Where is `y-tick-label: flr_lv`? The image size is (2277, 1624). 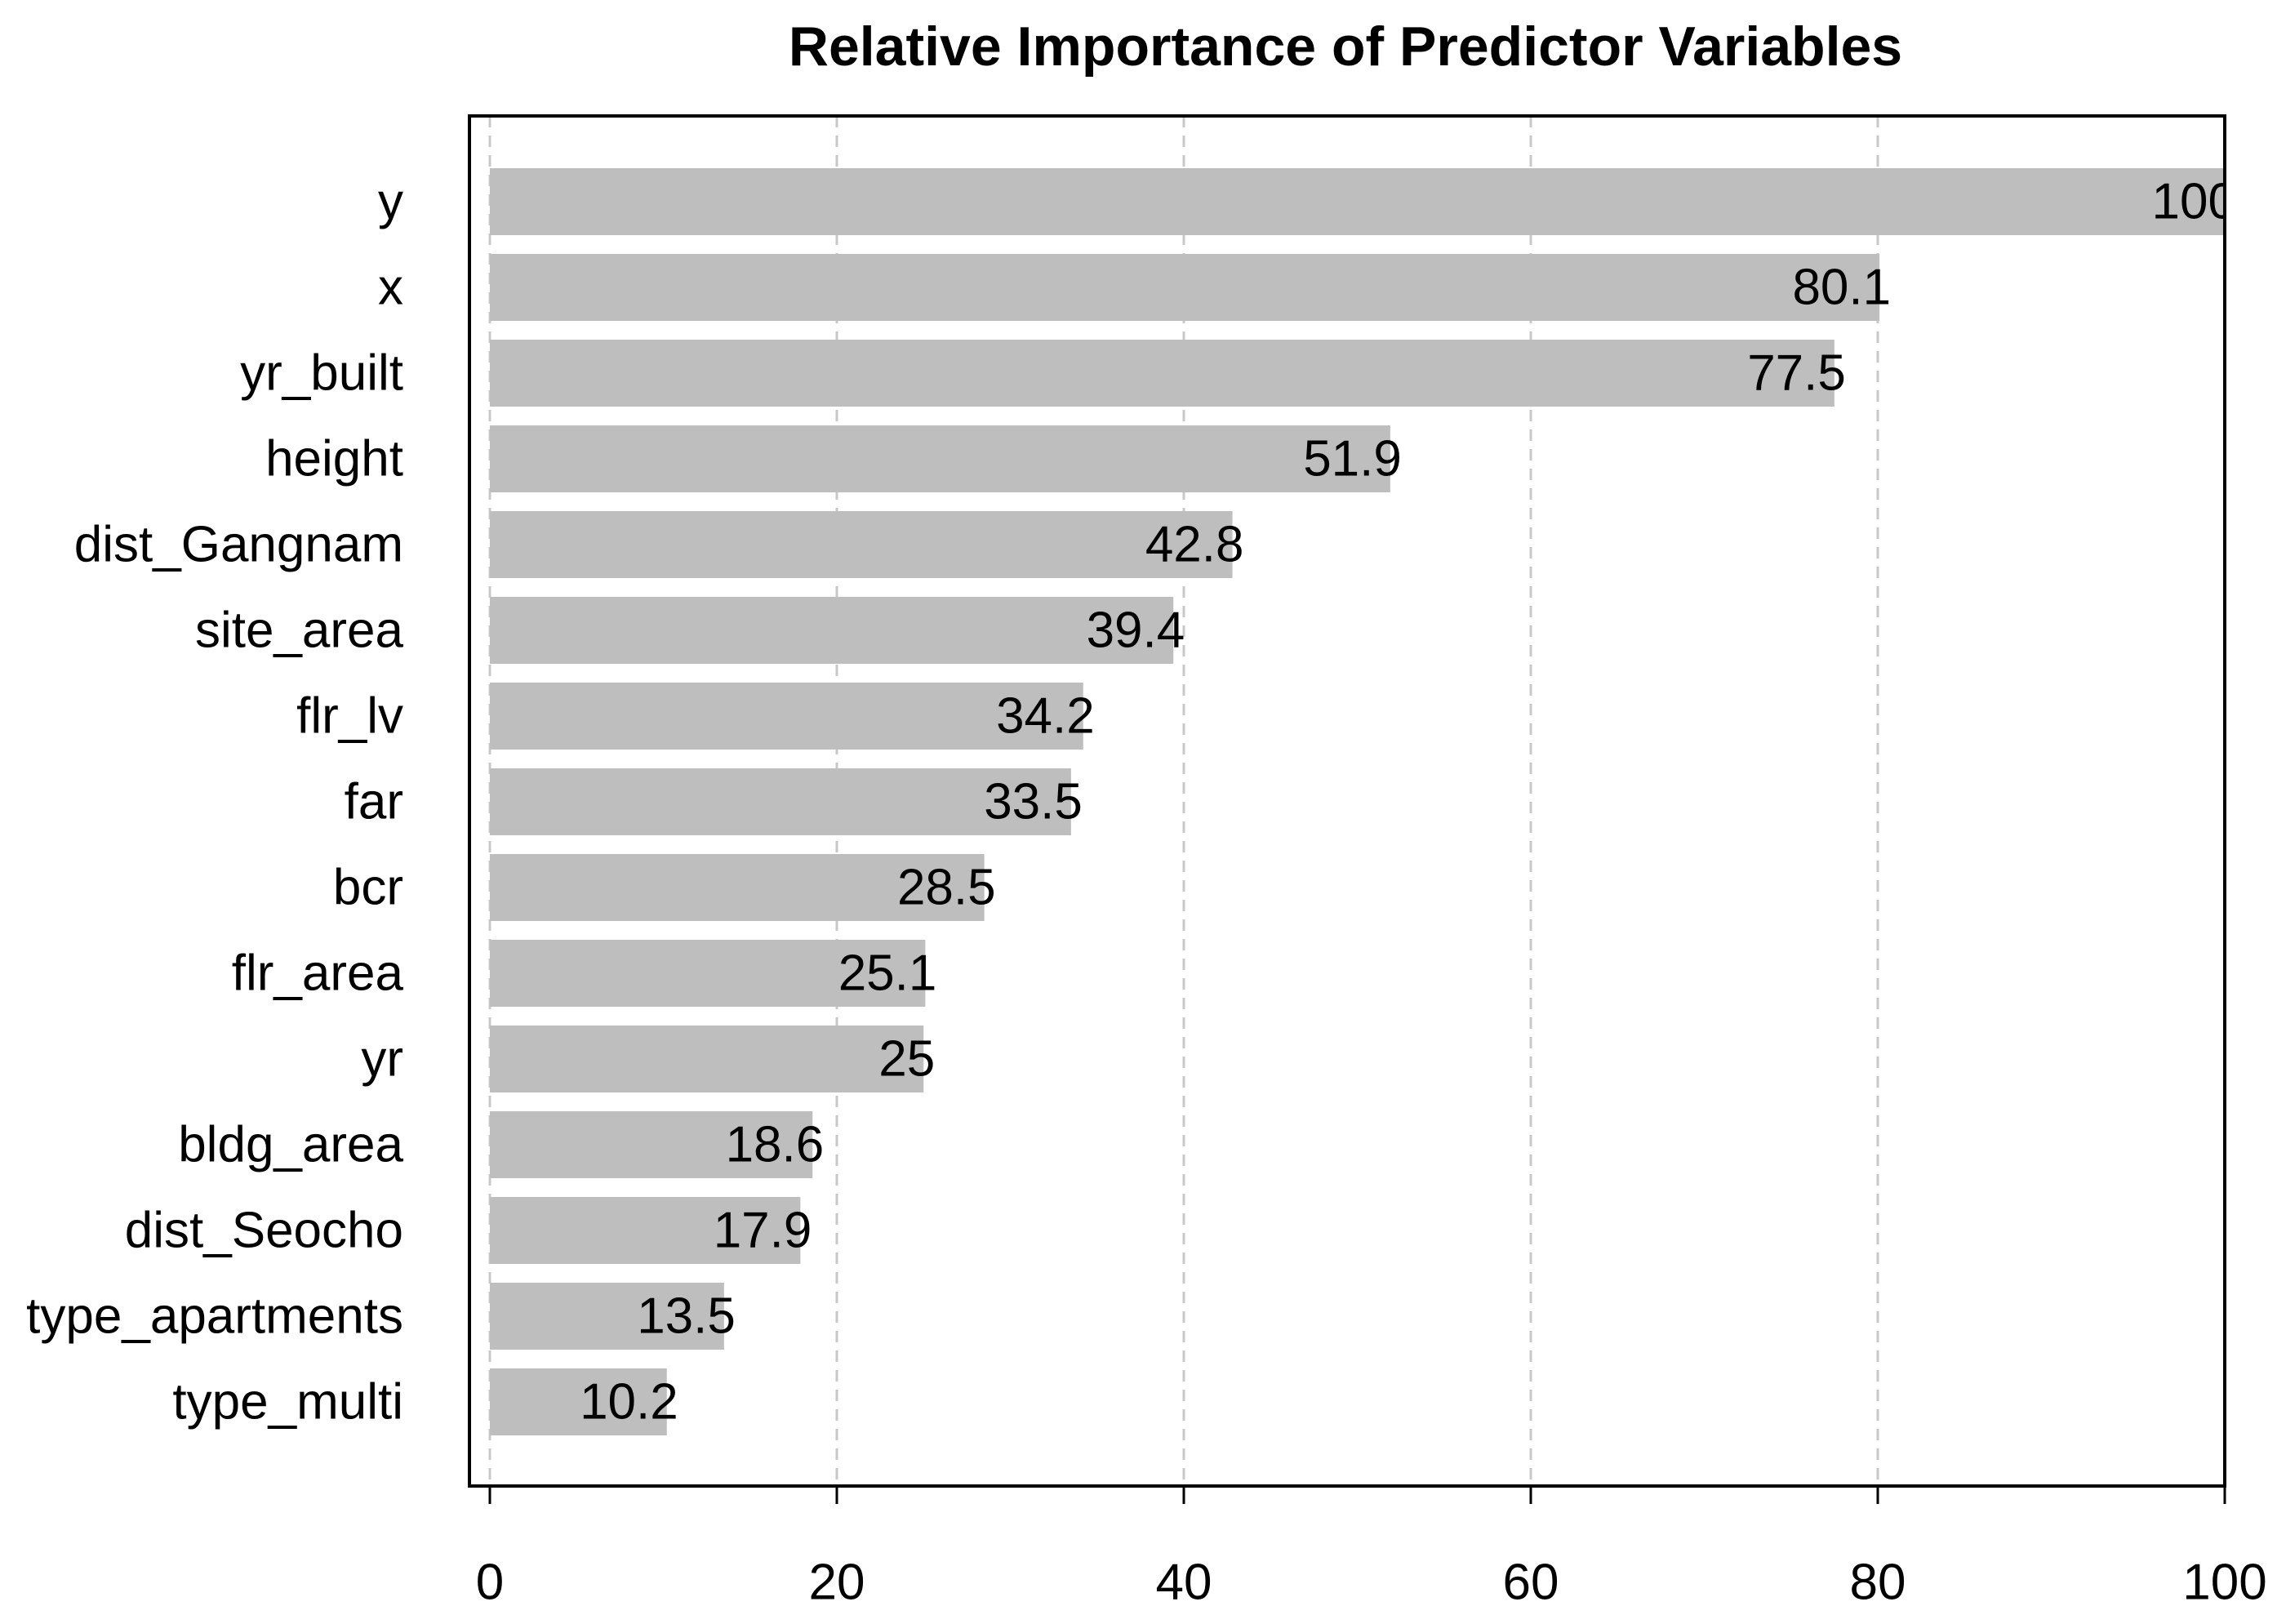 y-tick-label: flr_lv is located at coordinates (349, 715).